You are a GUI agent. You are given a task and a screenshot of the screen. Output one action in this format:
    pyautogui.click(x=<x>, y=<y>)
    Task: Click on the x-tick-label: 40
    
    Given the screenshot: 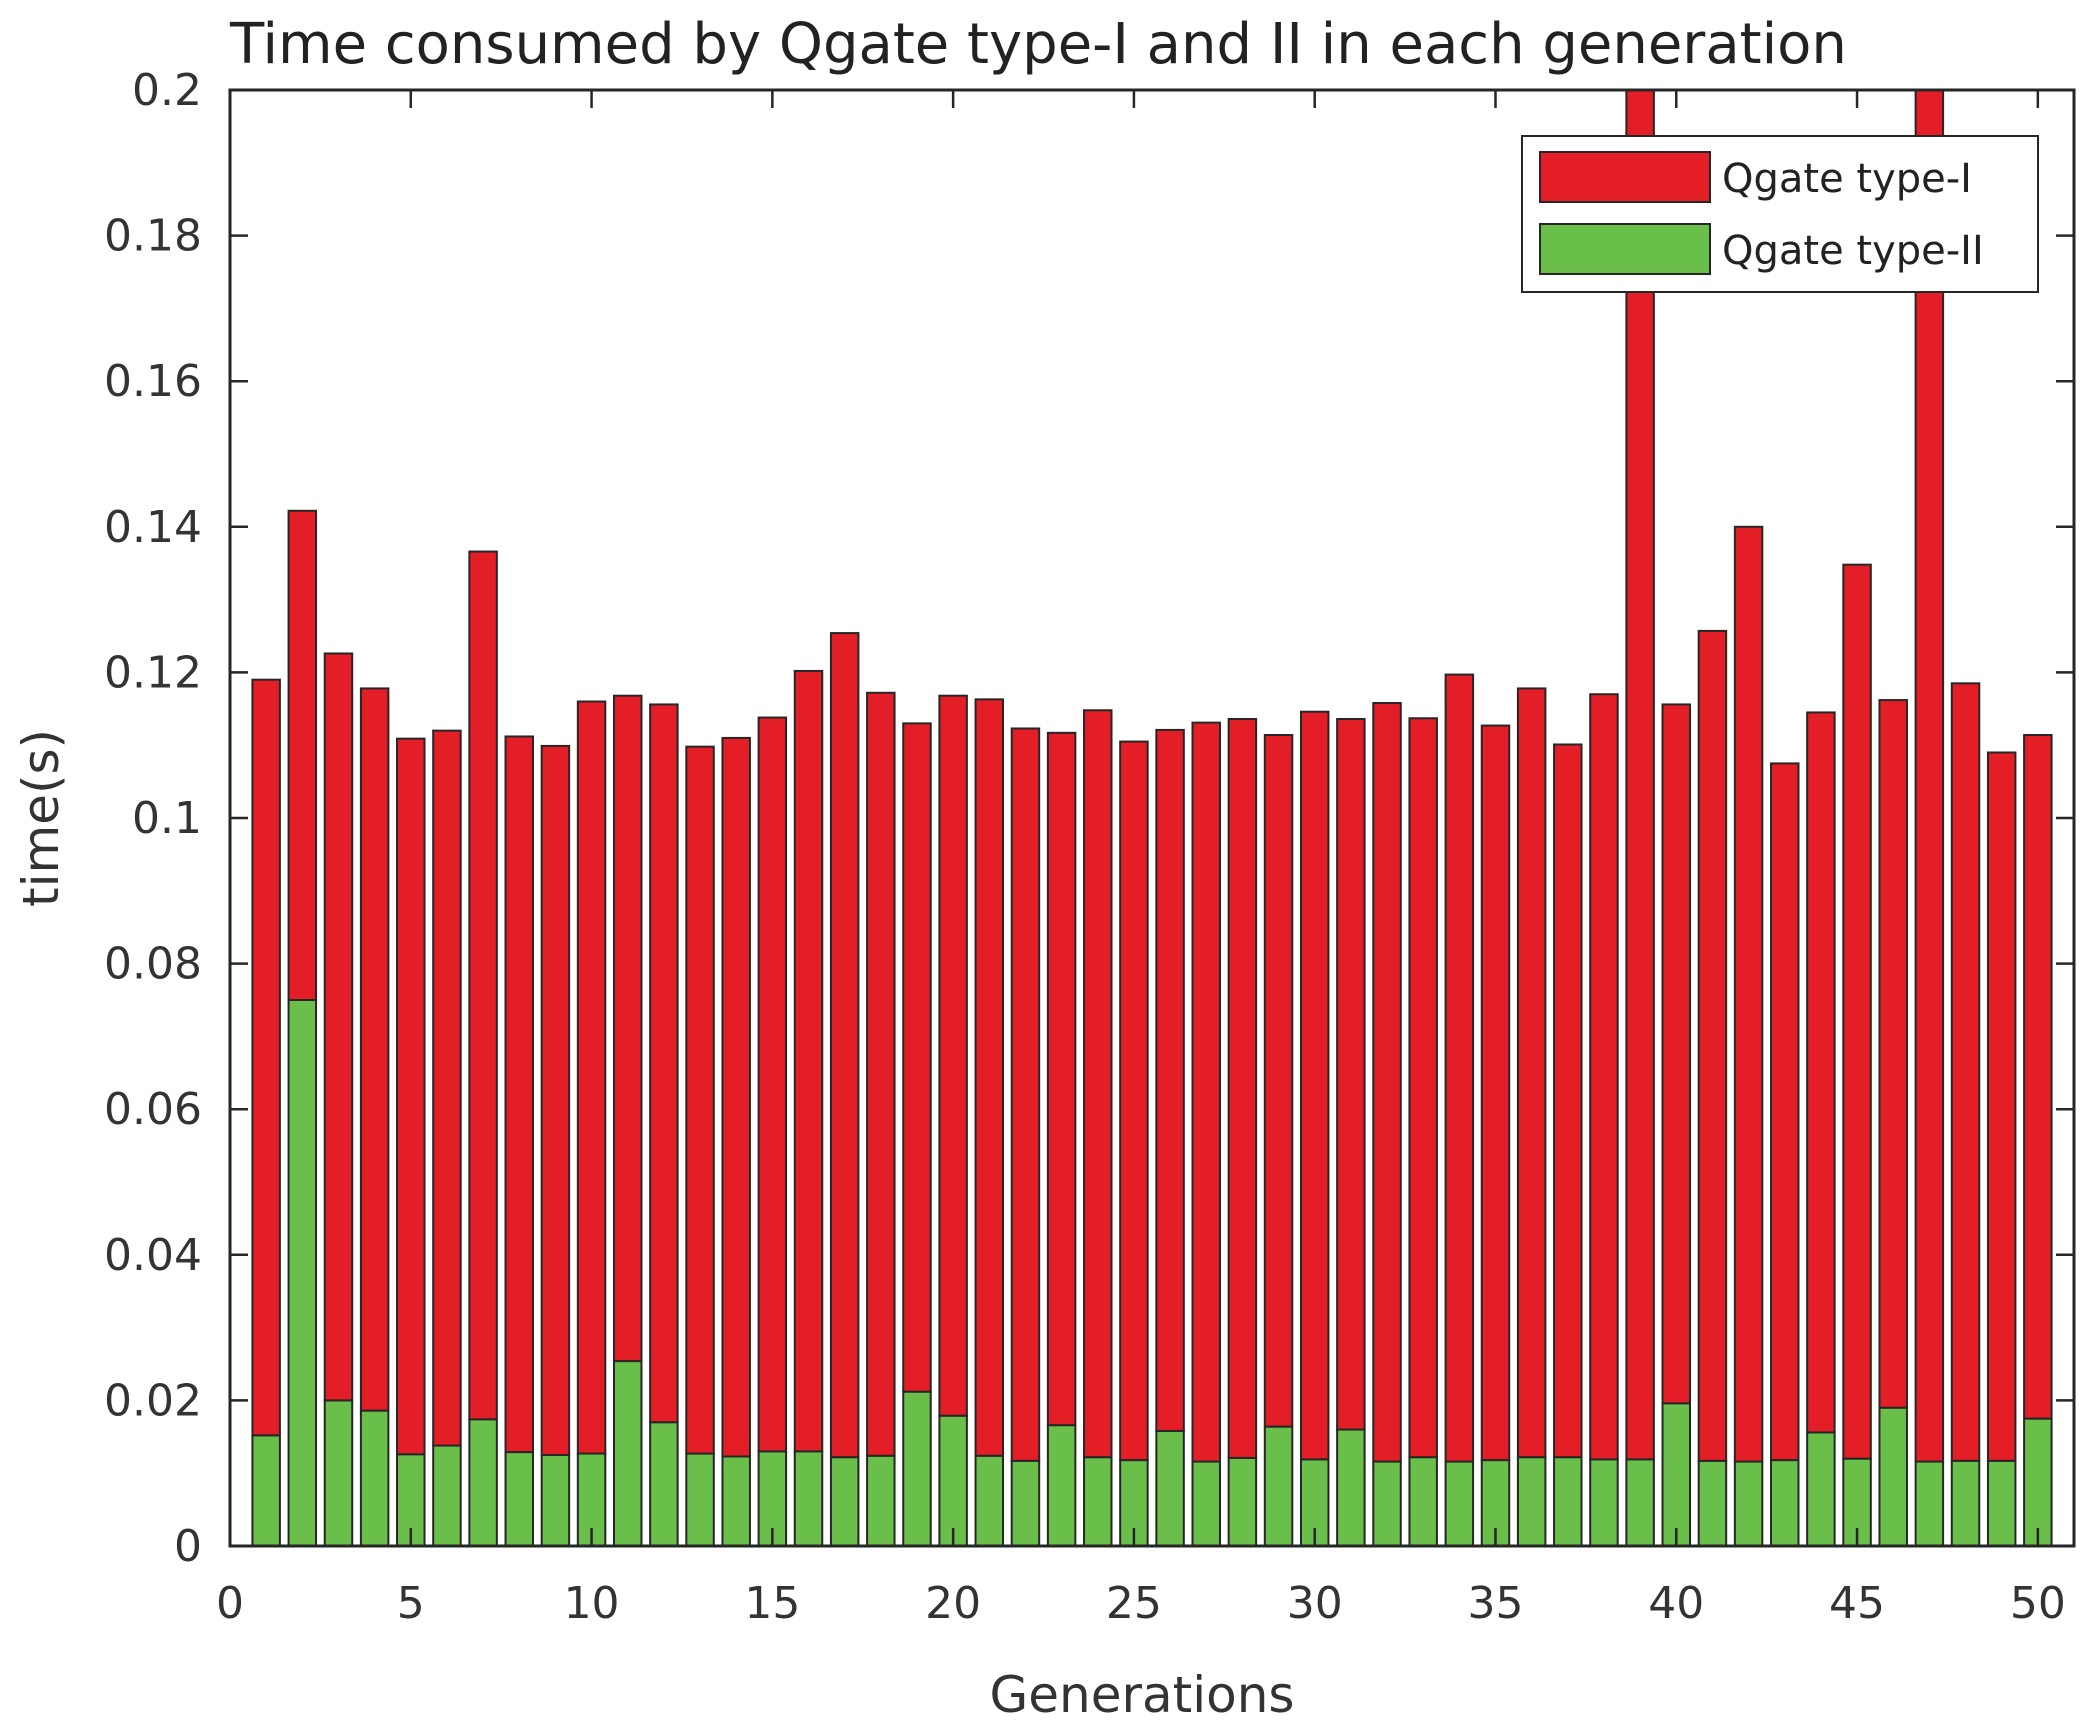 What is the action you would take?
    pyautogui.click(x=1676, y=1603)
    